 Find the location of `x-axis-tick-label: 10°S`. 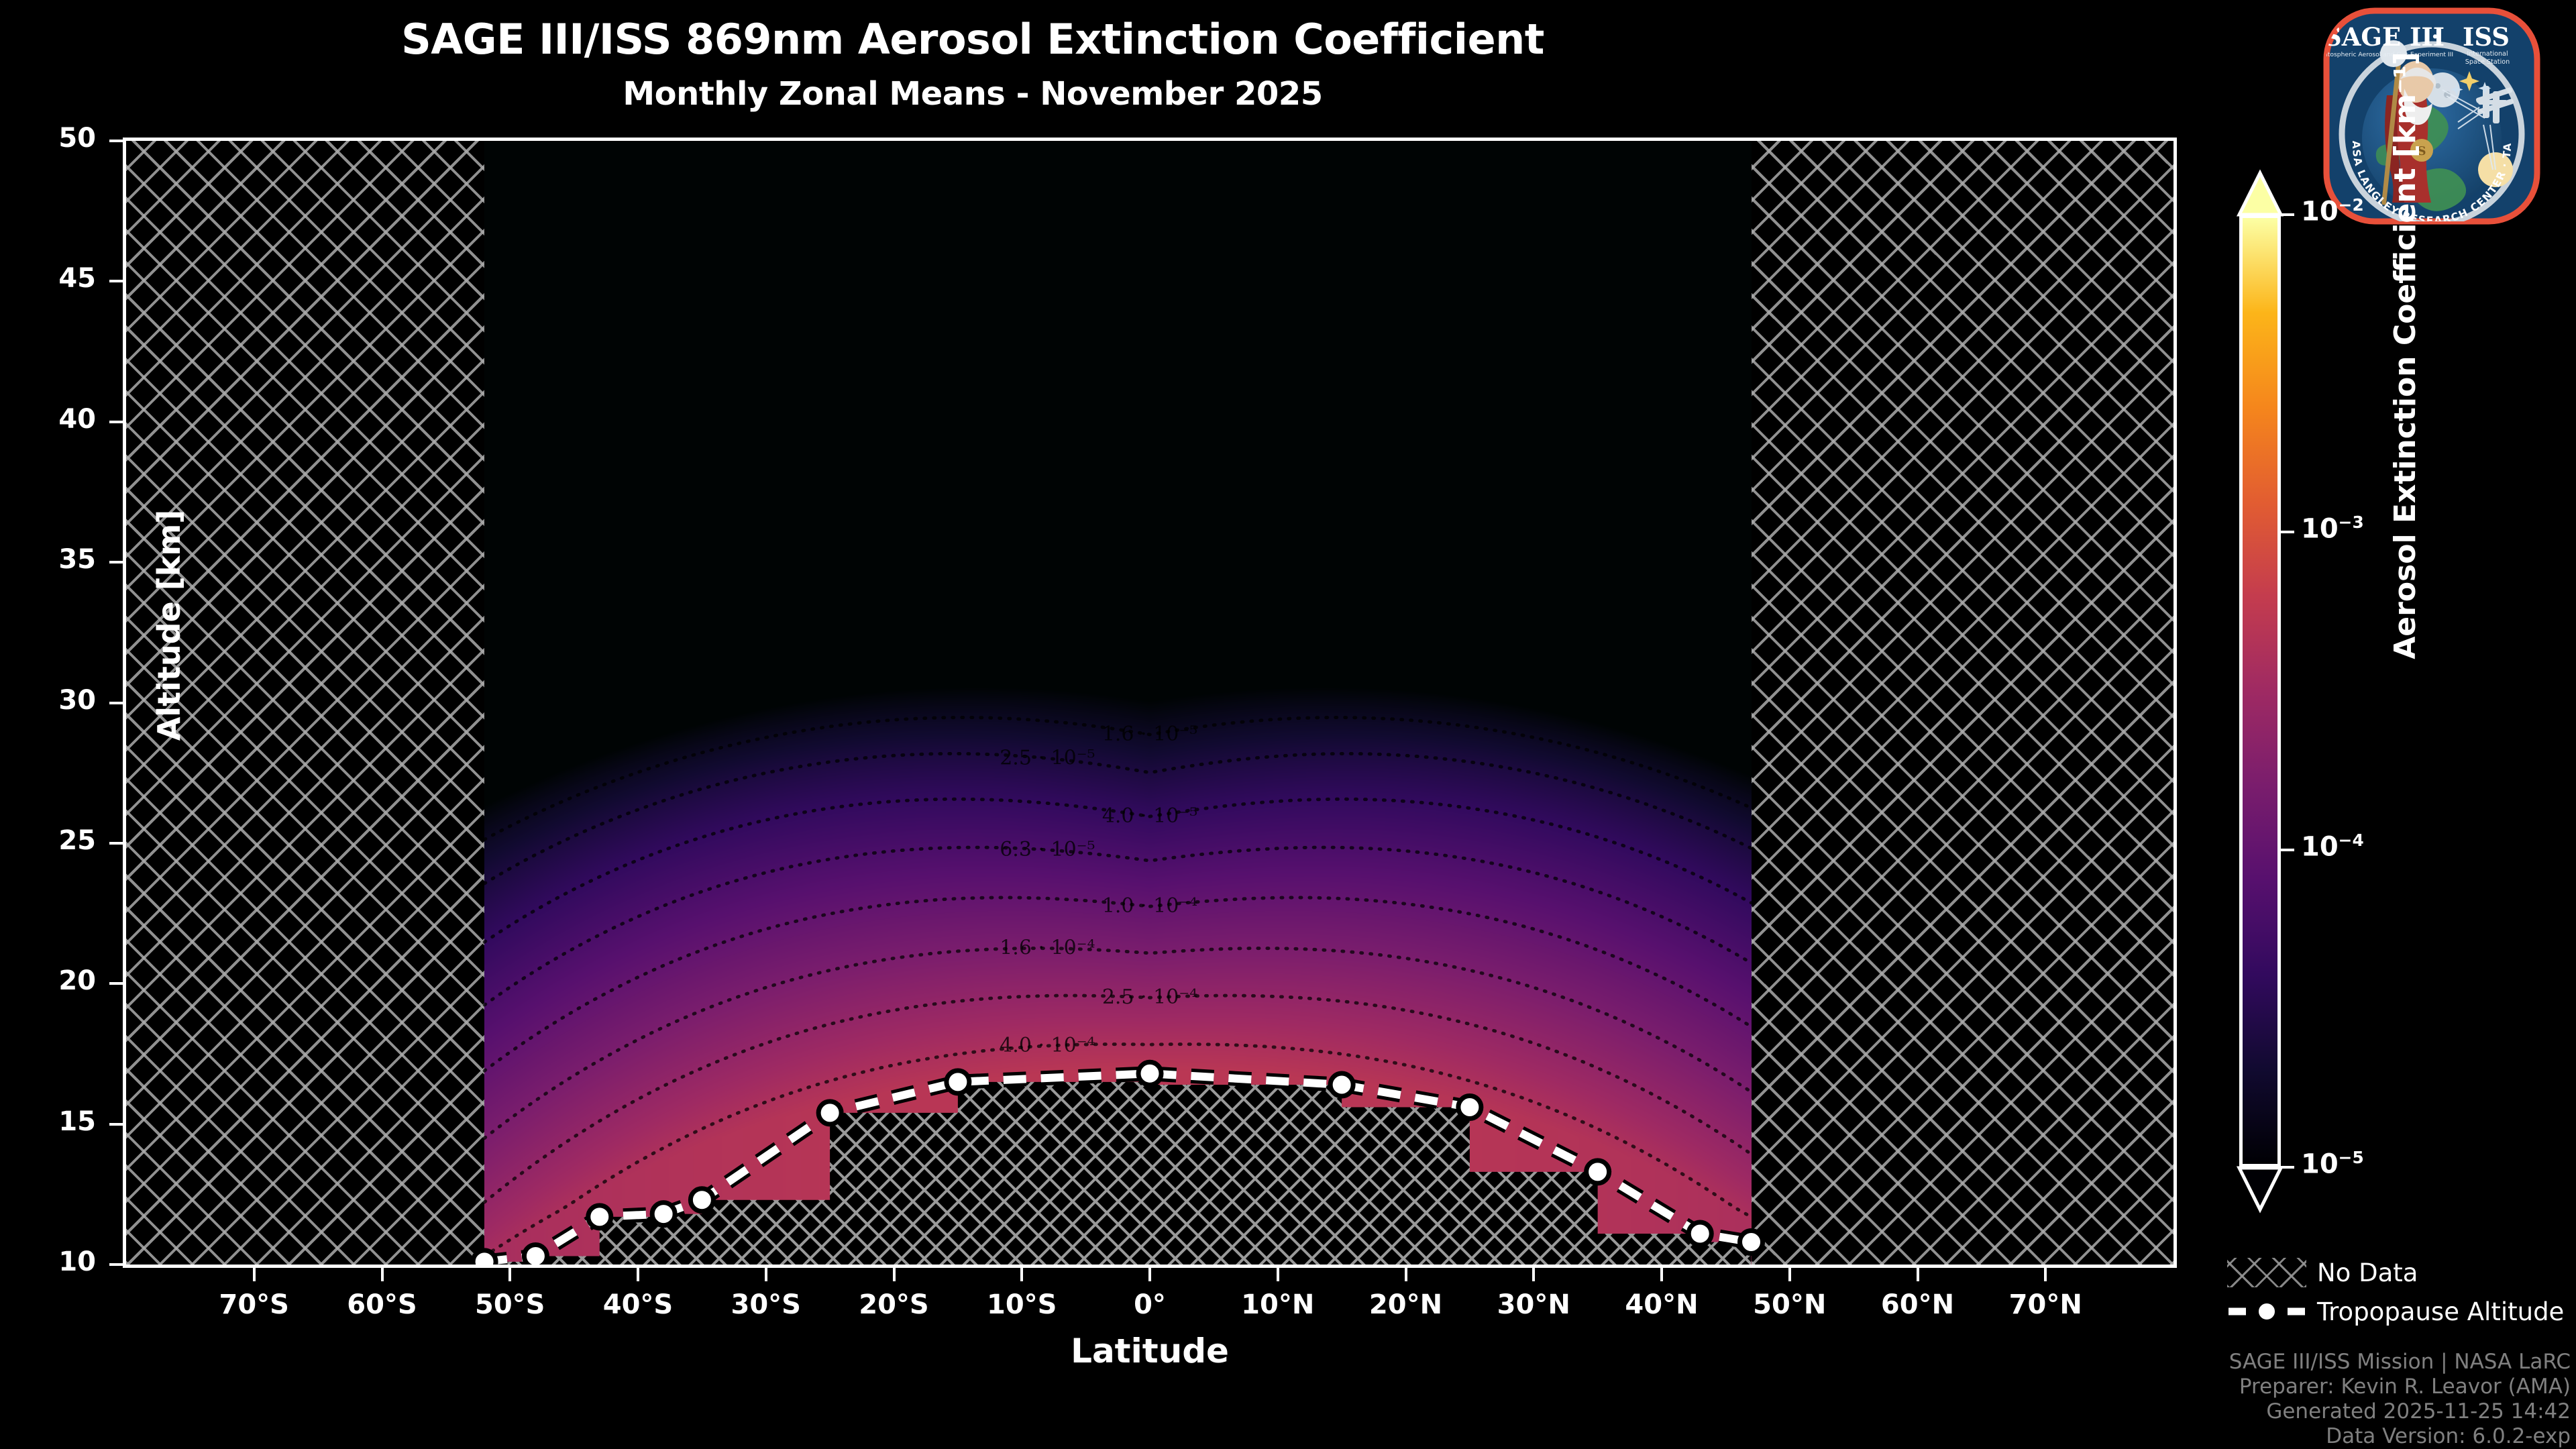

x-axis-tick-label: 10°S is located at coordinates (1022, 1304).